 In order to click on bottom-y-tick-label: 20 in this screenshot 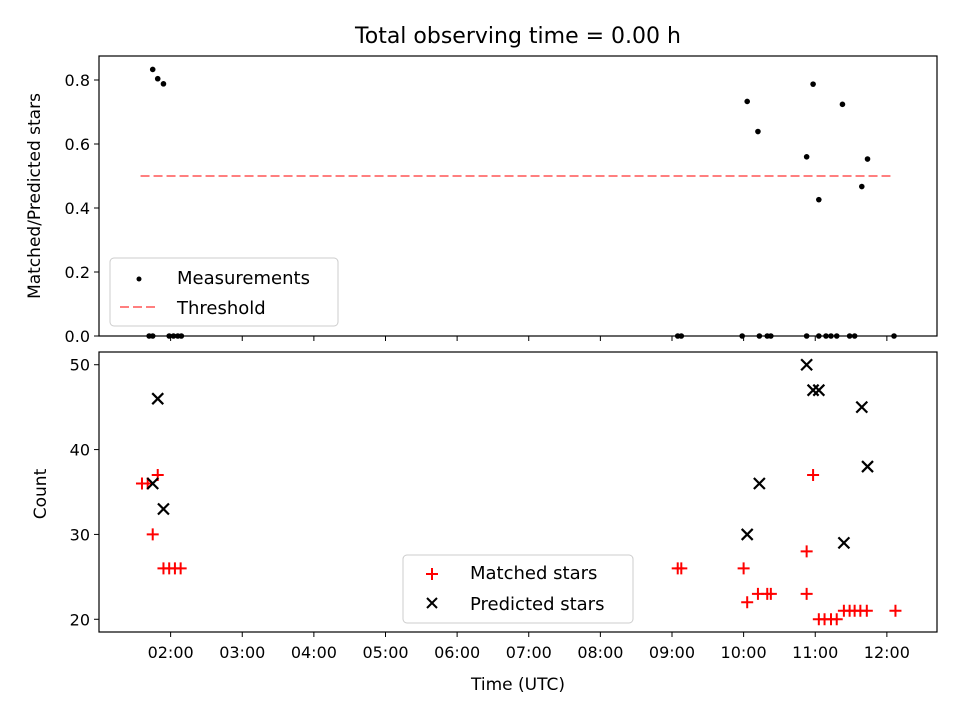, I will do `click(80, 619)`.